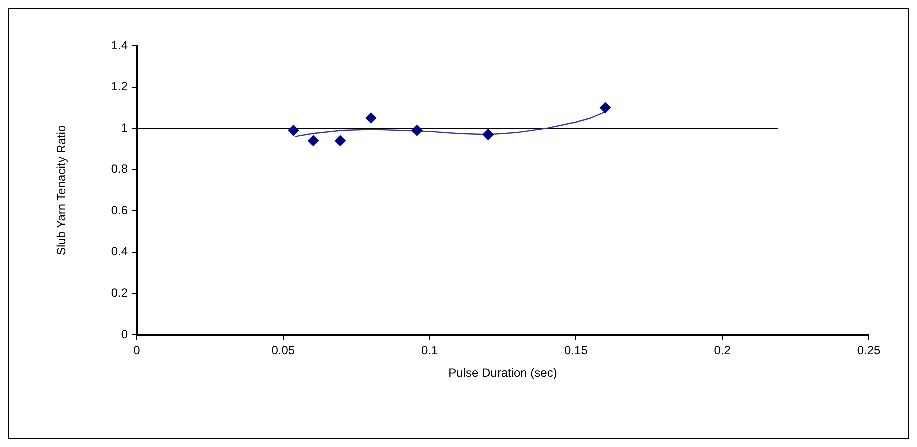 This screenshot has height=447, width=917. What do you see at coordinates (119, 293) in the screenshot?
I see `y-tick-label: 0.2` at bounding box center [119, 293].